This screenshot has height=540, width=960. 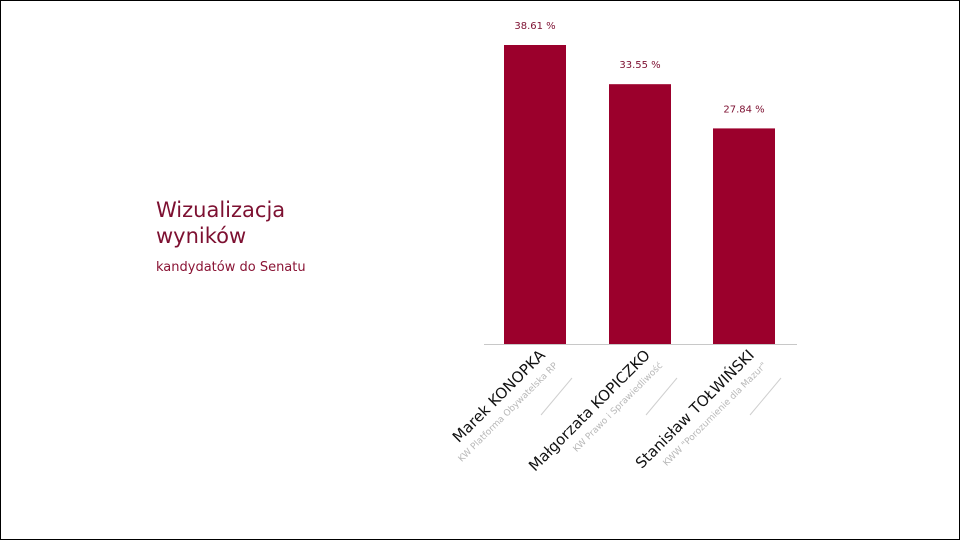 I want to click on data-label: 38.61 %, so click(x=534, y=26).